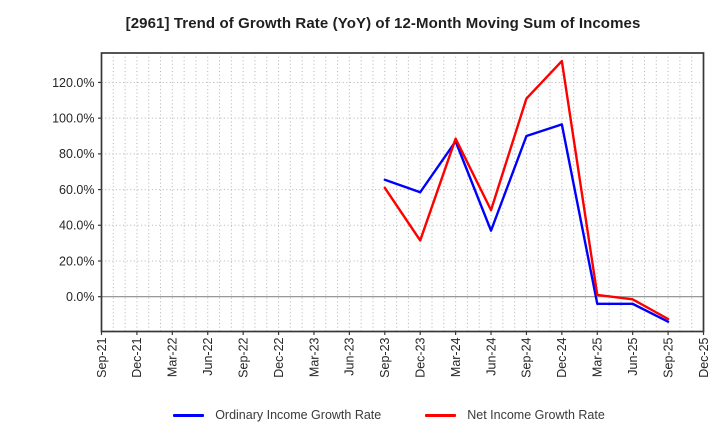  Describe the element at coordinates (76, 190) in the screenshot. I see `svg-text: 60.0%` at that location.